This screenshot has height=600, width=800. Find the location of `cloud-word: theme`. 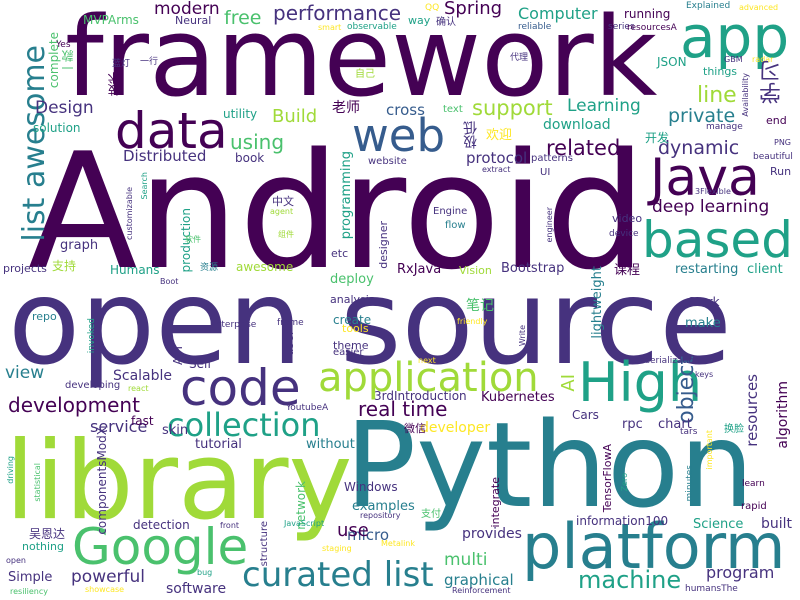

cloud-word: theme is located at coordinates (351, 345).